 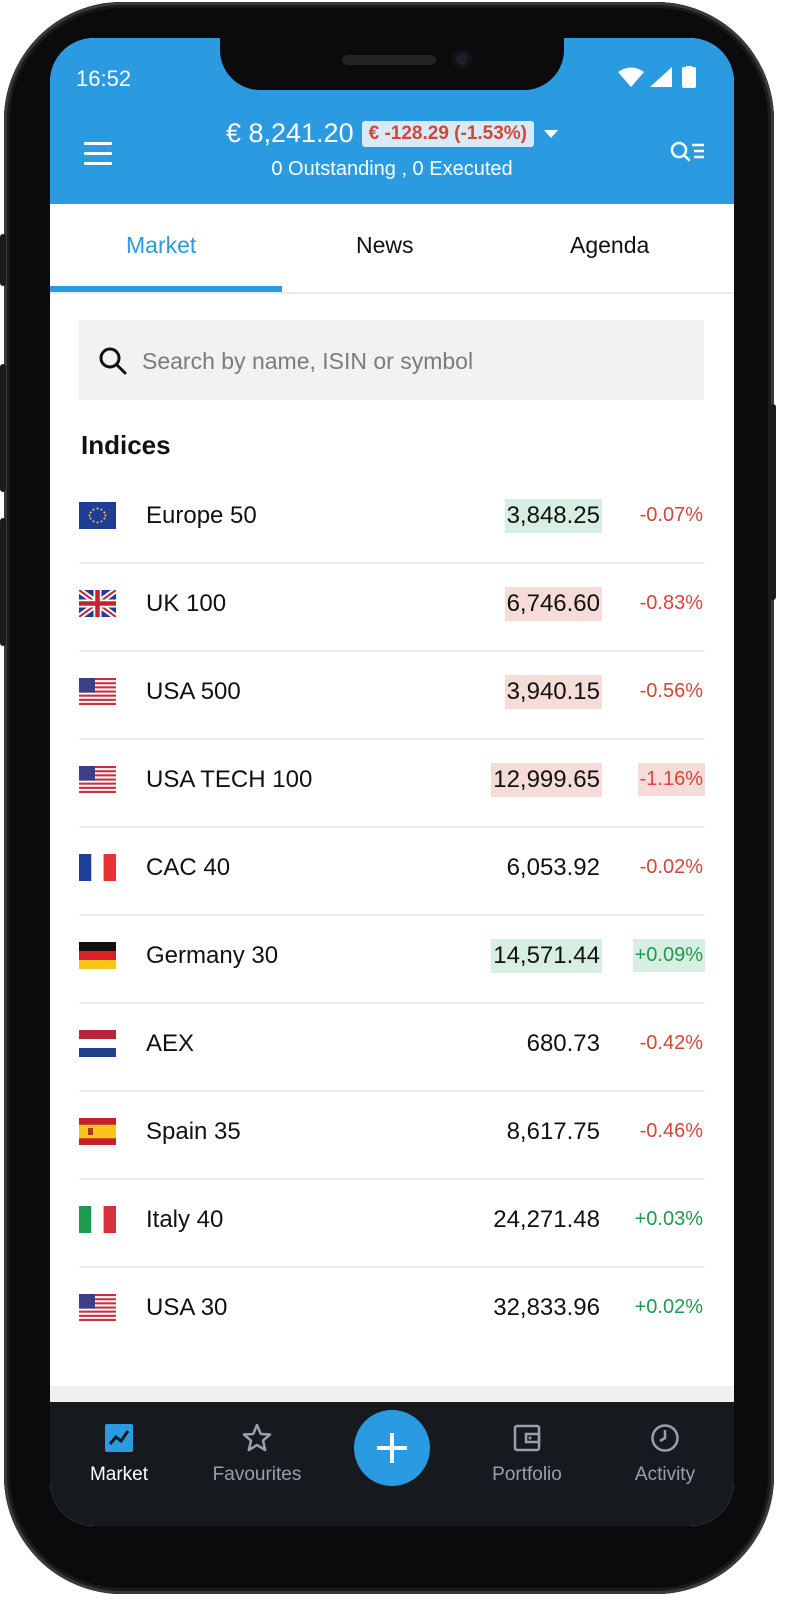 What do you see at coordinates (688, 152) in the screenshot?
I see `search-list-icon` at bounding box center [688, 152].